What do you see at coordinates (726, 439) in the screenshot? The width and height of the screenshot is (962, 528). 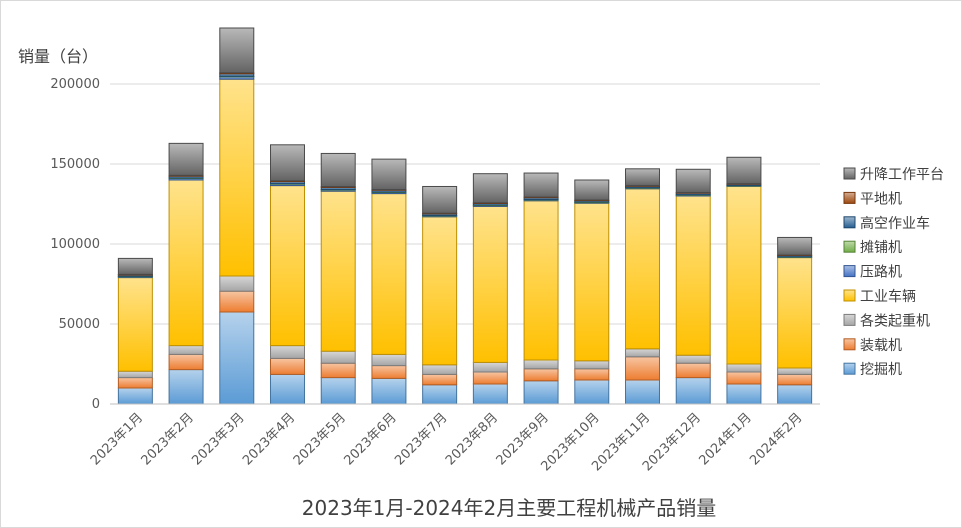 I see `x-tick-label: 2024年1月` at bounding box center [726, 439].